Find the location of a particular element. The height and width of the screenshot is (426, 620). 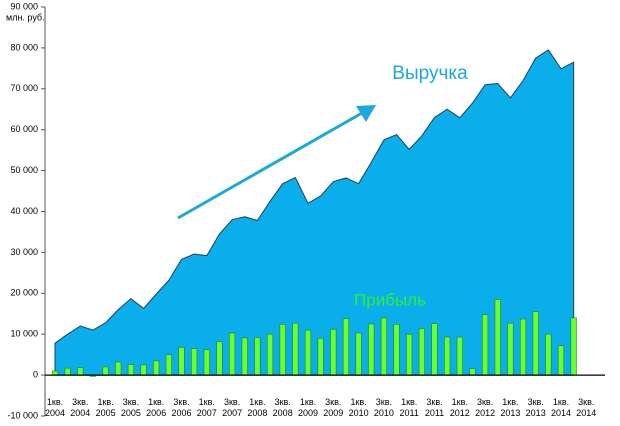

x-tick-label: 3кв. 2010 is located at coordinates (383, 407).